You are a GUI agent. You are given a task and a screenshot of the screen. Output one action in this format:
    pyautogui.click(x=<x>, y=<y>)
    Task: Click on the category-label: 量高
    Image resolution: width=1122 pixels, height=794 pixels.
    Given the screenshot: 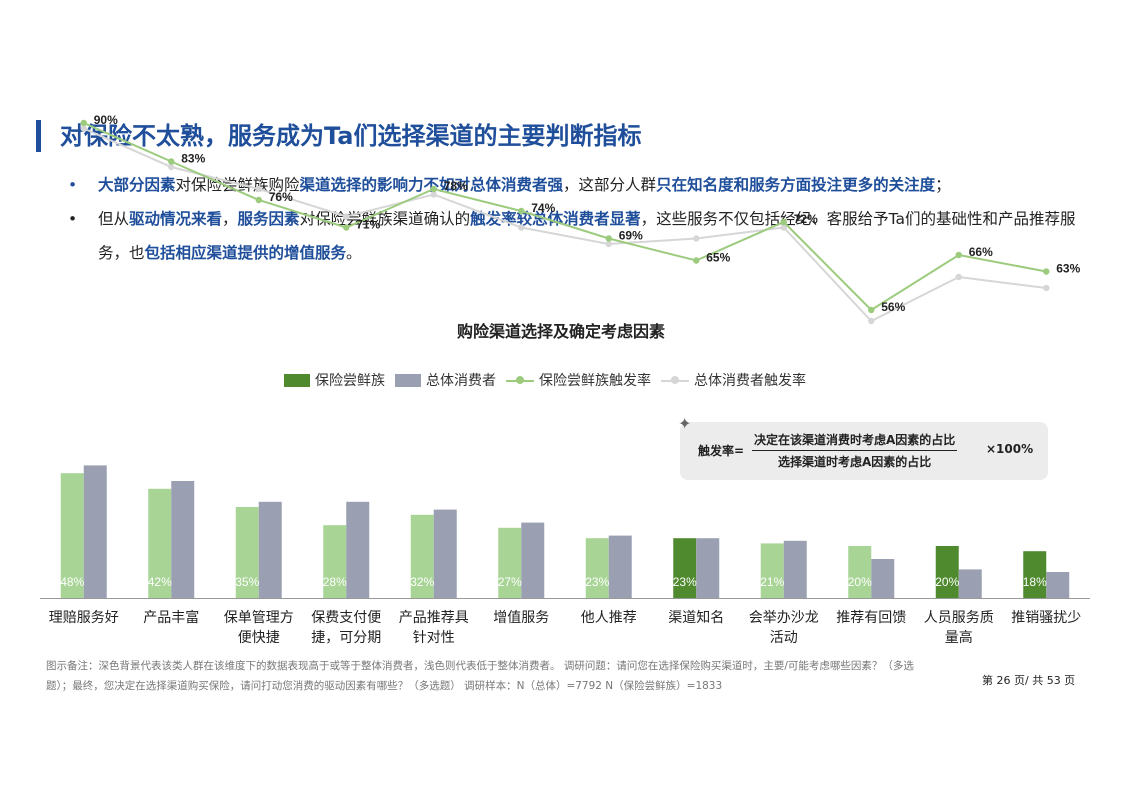 What is the action you would take?
    pyautogui.click(x=959, y=637)
    